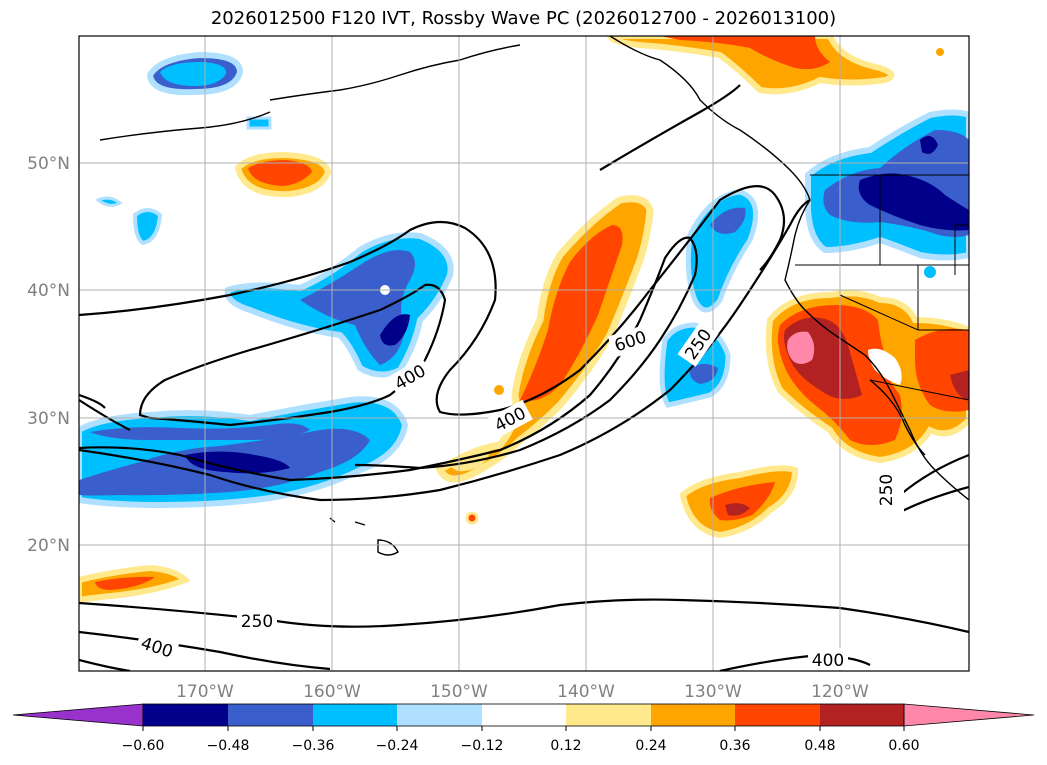  What do you see at coordinates (48, 291) in the screenshot?
I see `lat-label-40n: 40°N` at bounding box center [48, 291].